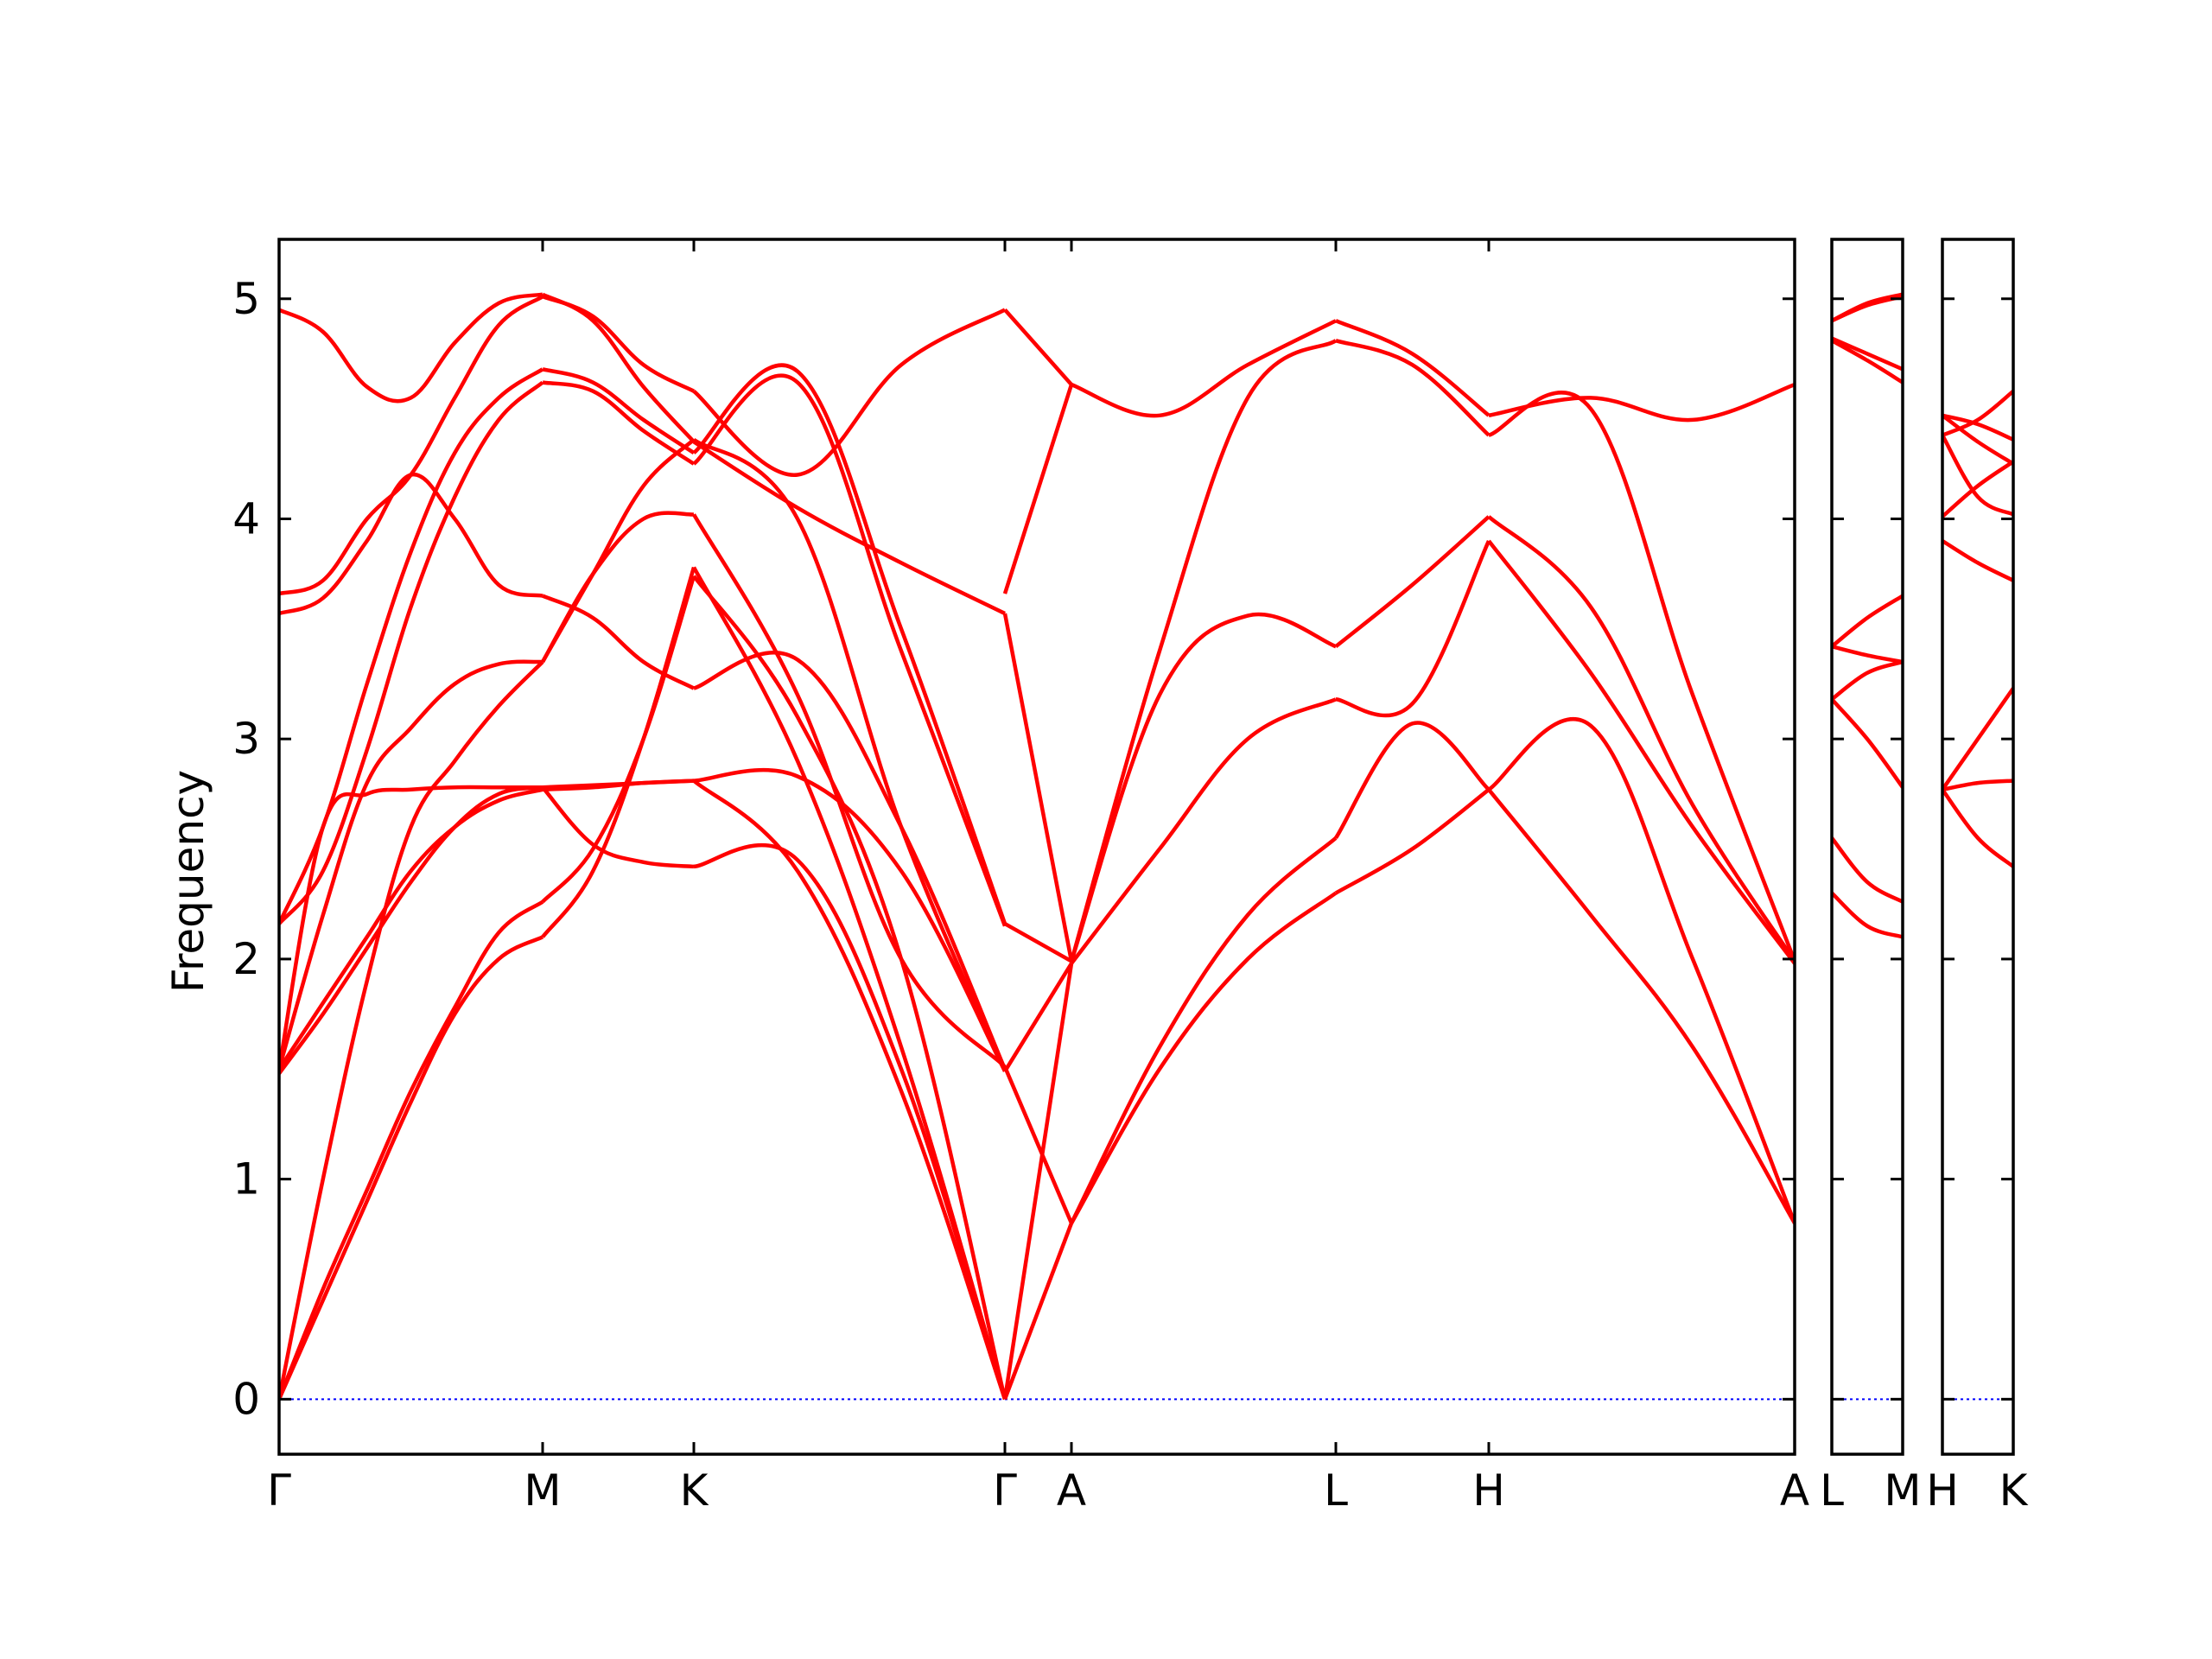 This screenshot has width=2212, height=1659. Describe the element at coordinates (188, 881) in the screenshot. I see `y-axis-label: Frequency` at that location.